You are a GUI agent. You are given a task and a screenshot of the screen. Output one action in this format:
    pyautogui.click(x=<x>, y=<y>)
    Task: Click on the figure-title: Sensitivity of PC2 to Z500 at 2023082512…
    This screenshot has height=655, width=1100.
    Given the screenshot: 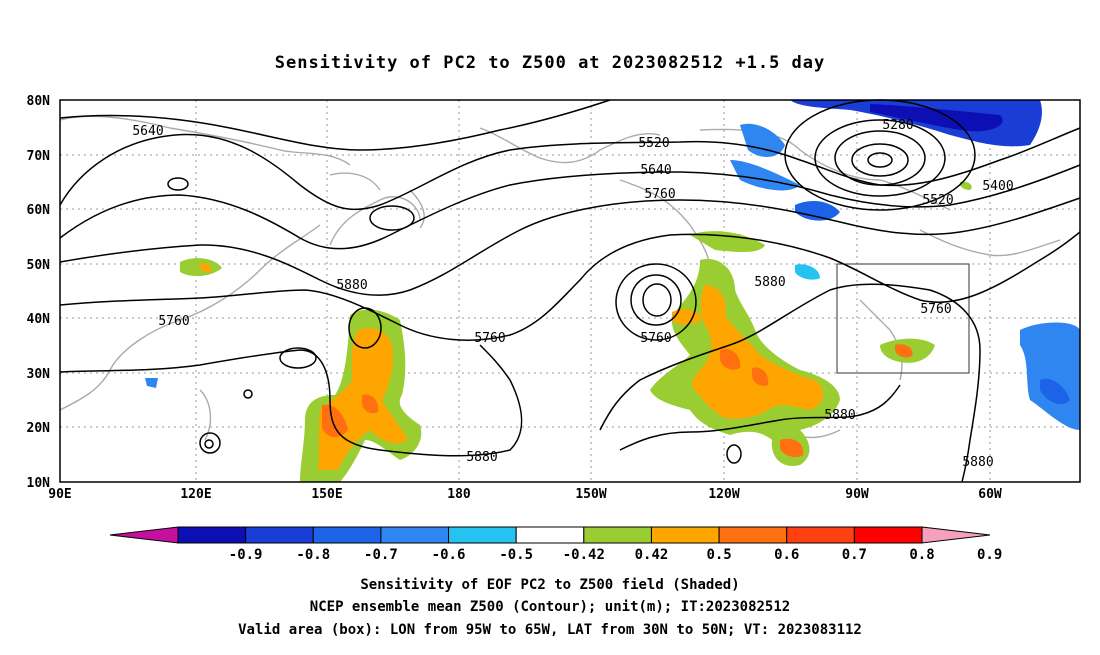 What is the action you would take?
    pyautogui.click(x=550, y=63)
    